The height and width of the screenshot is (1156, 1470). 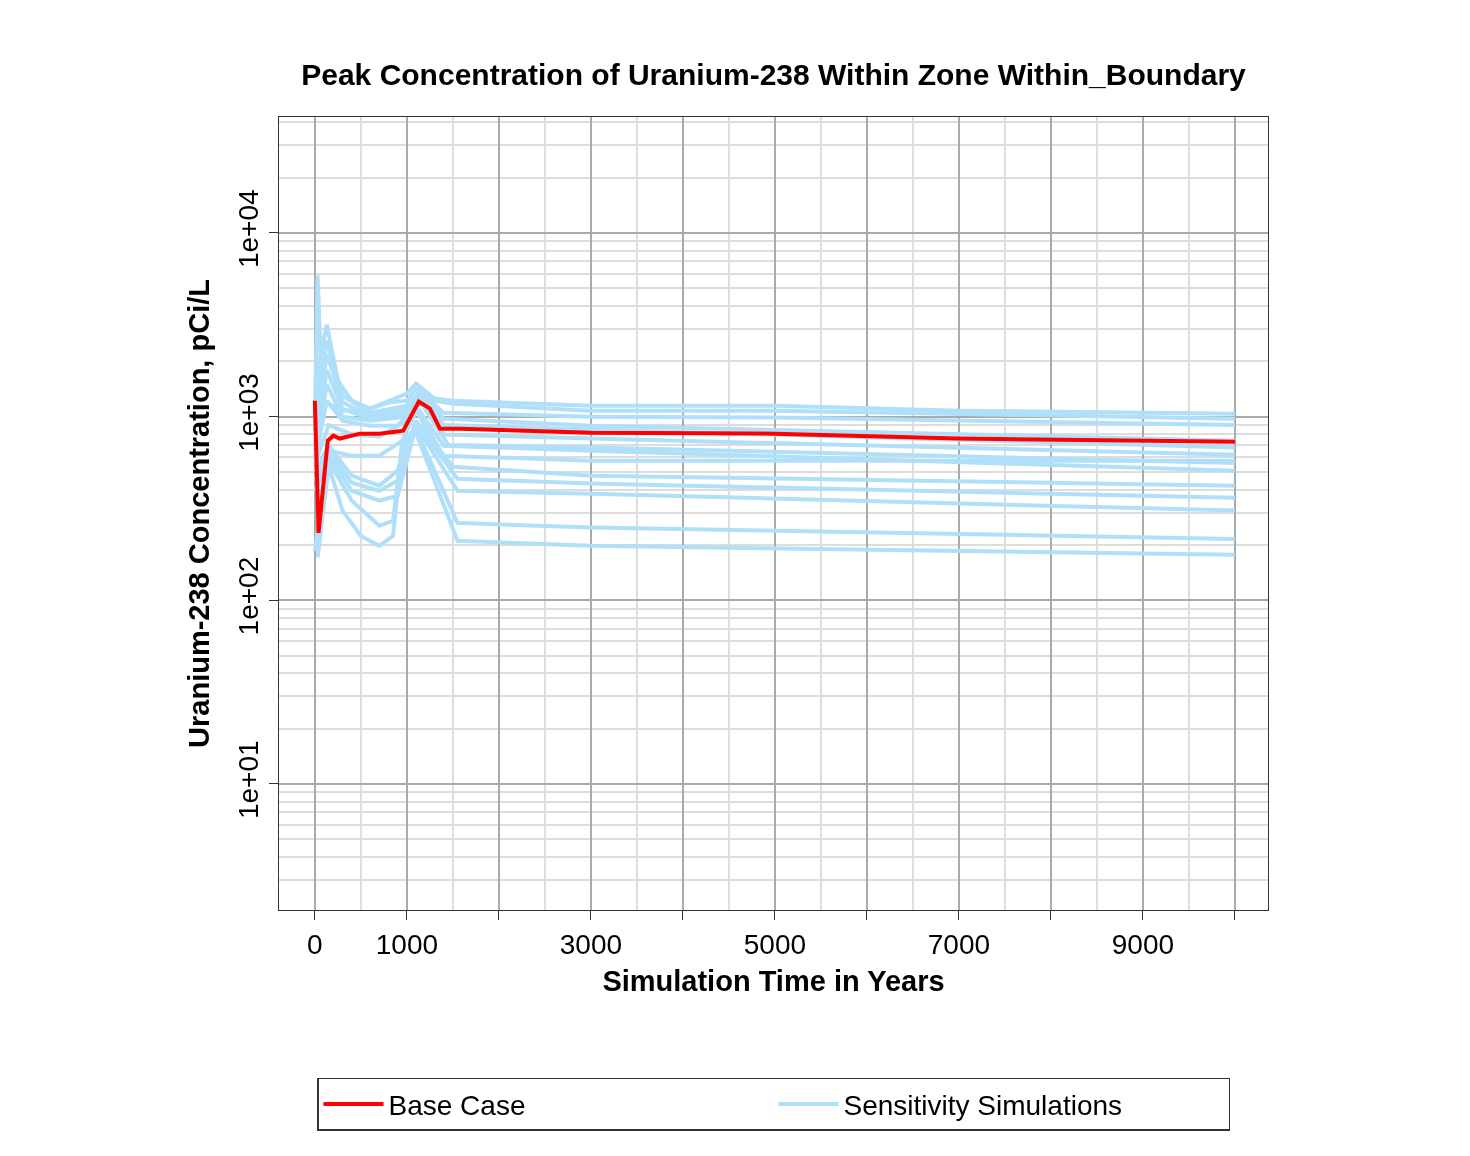 I want to click on x-tick-label: 5000, so click(x=775, y=944).